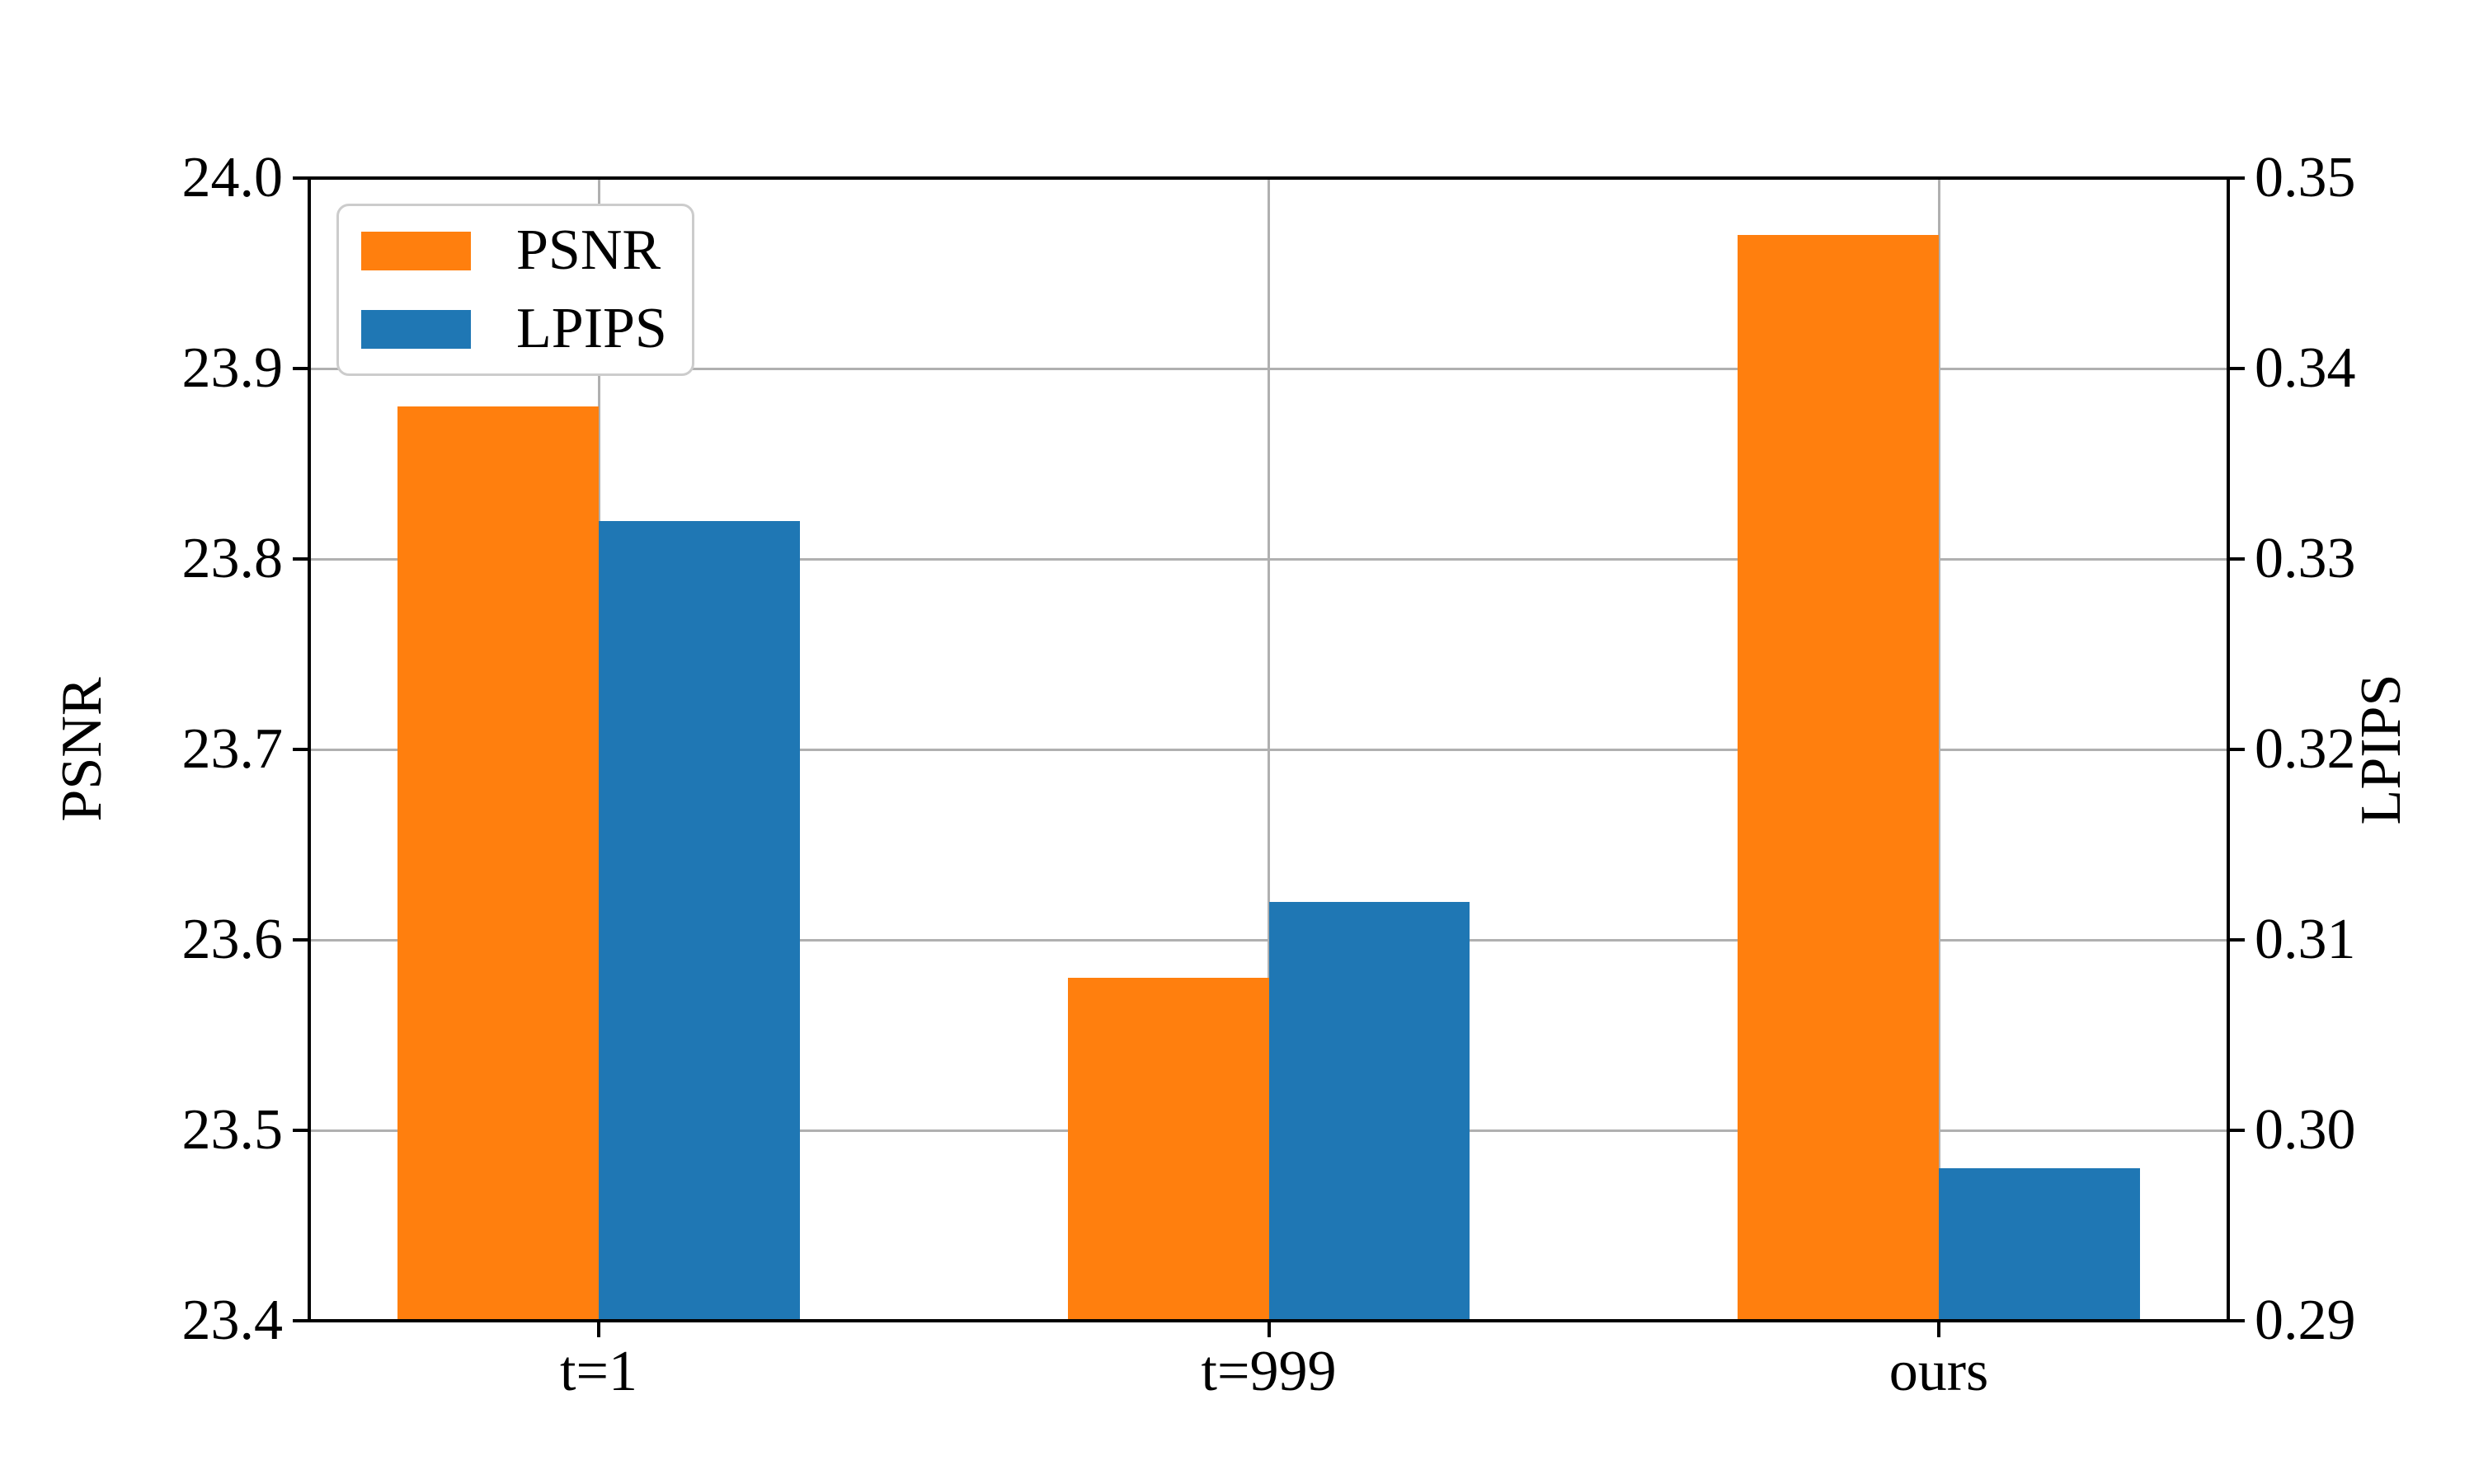  Describe the element at coordinates (232, 1130) in the screenshot. I see `y-tick-label-left: 23.5` at that location.